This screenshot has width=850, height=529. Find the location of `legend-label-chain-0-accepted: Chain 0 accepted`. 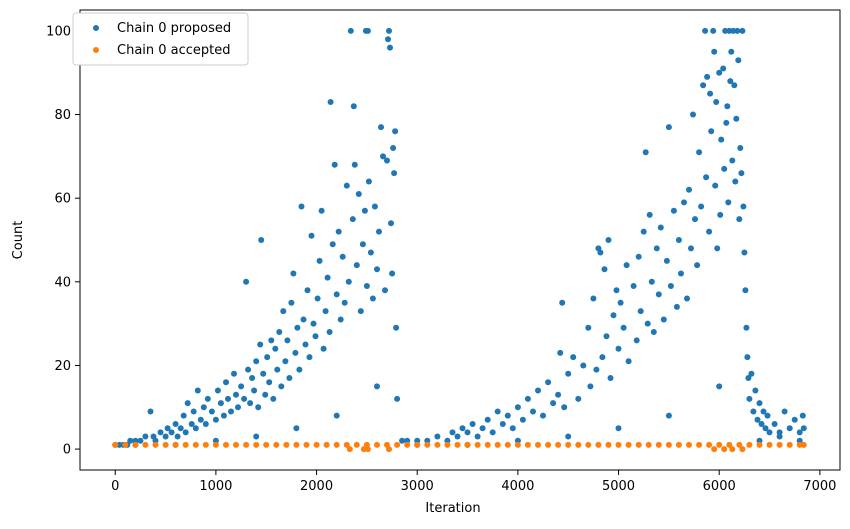

legend-label-chain-0-accepted: Chain 0 accepted is located at coordinates (174, 50).